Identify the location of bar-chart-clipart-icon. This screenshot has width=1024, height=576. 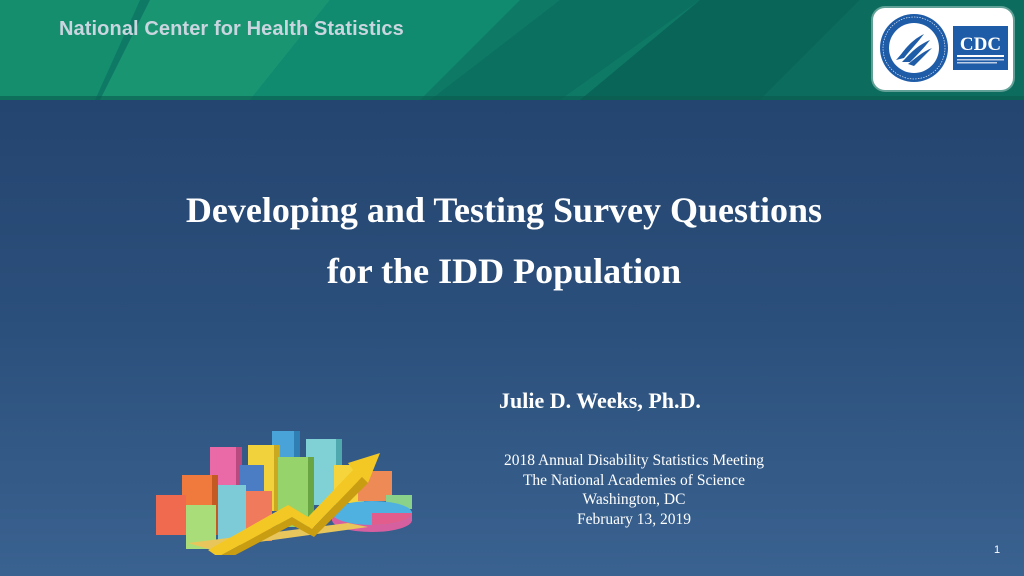
(284, 493).